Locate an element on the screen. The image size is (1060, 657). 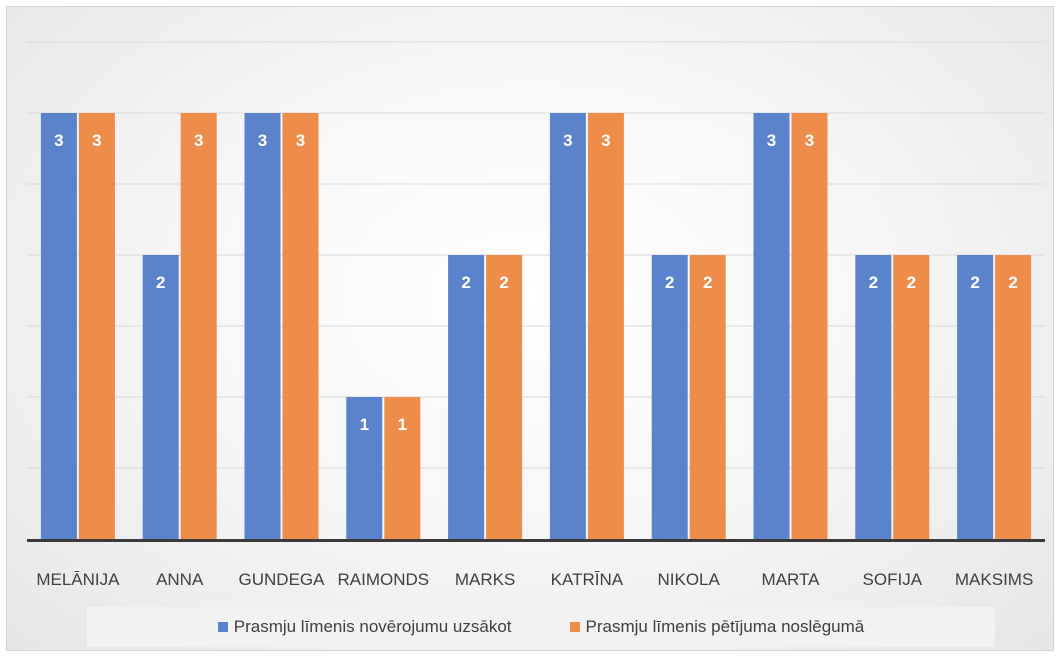
data-label-series-2-0: 3 is located at coordinates (96, 140).